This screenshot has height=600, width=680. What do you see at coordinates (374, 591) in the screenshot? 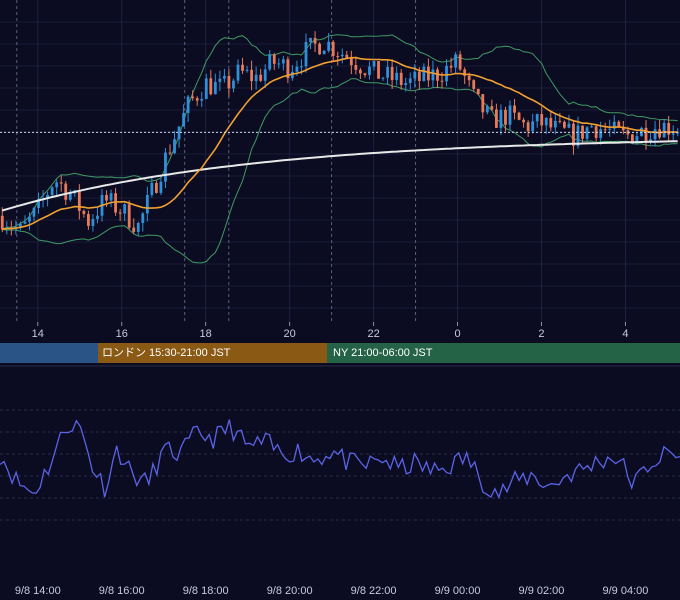
I see `oscillator-x-tick-label: 9/8 22:00` at bounding box center [374, 591].